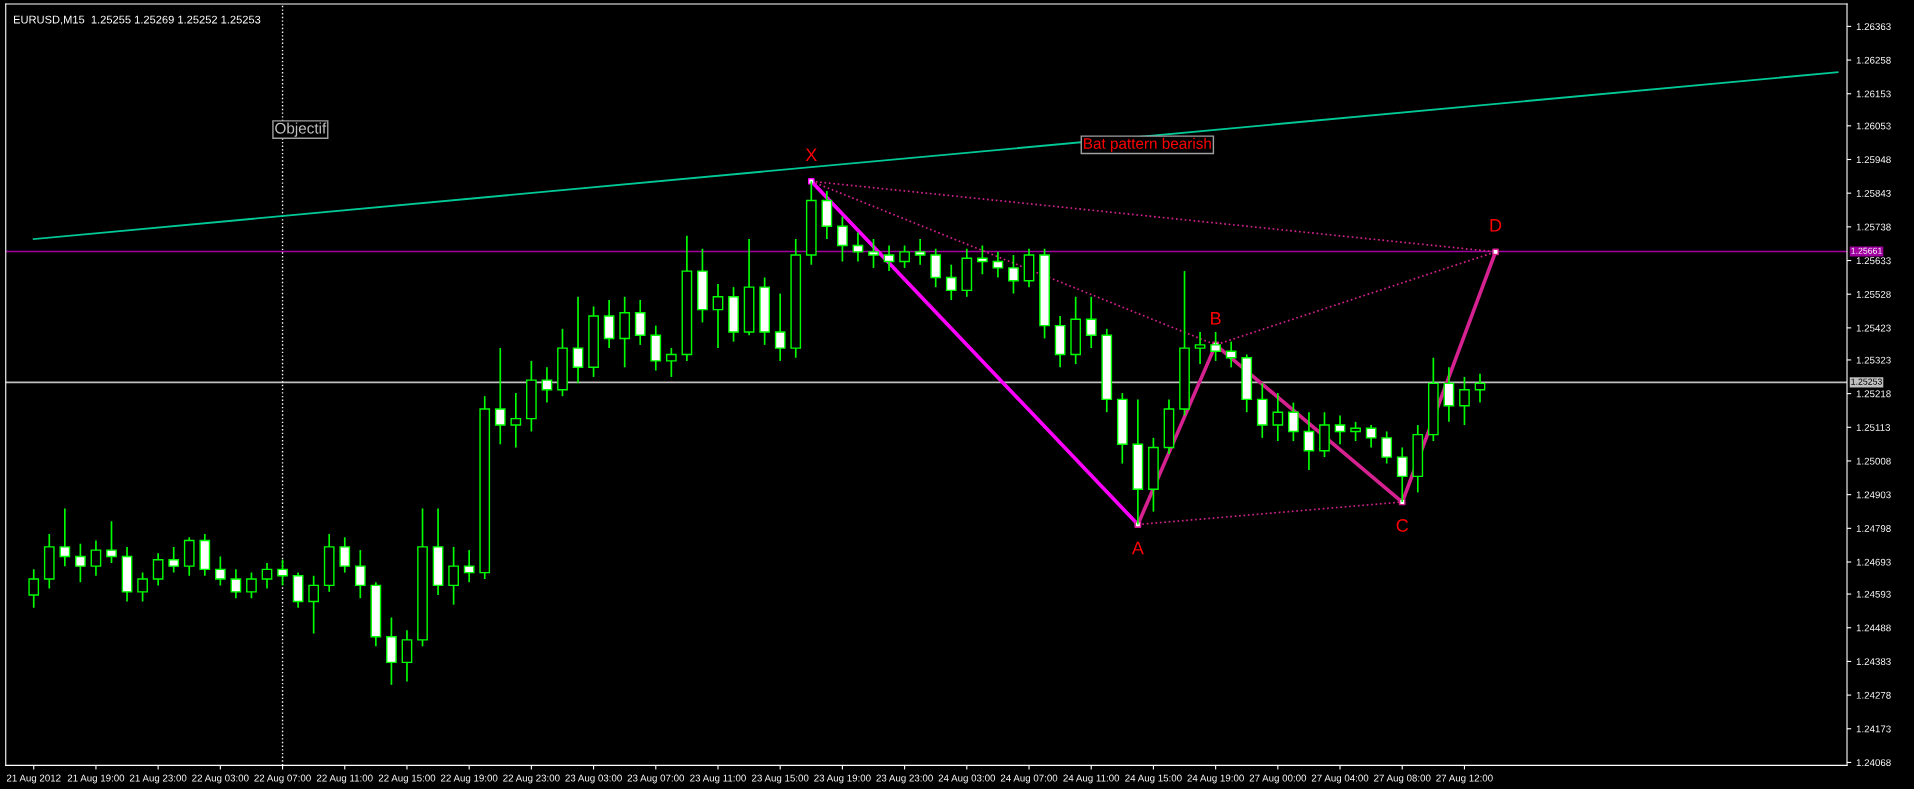 The height and width of the screenshot is (789, 1914). What do you see at coordinates (1873, 662) in the screenshot?
I see `y-tick-label: 1.24383` at bounding box center [1873, 662].